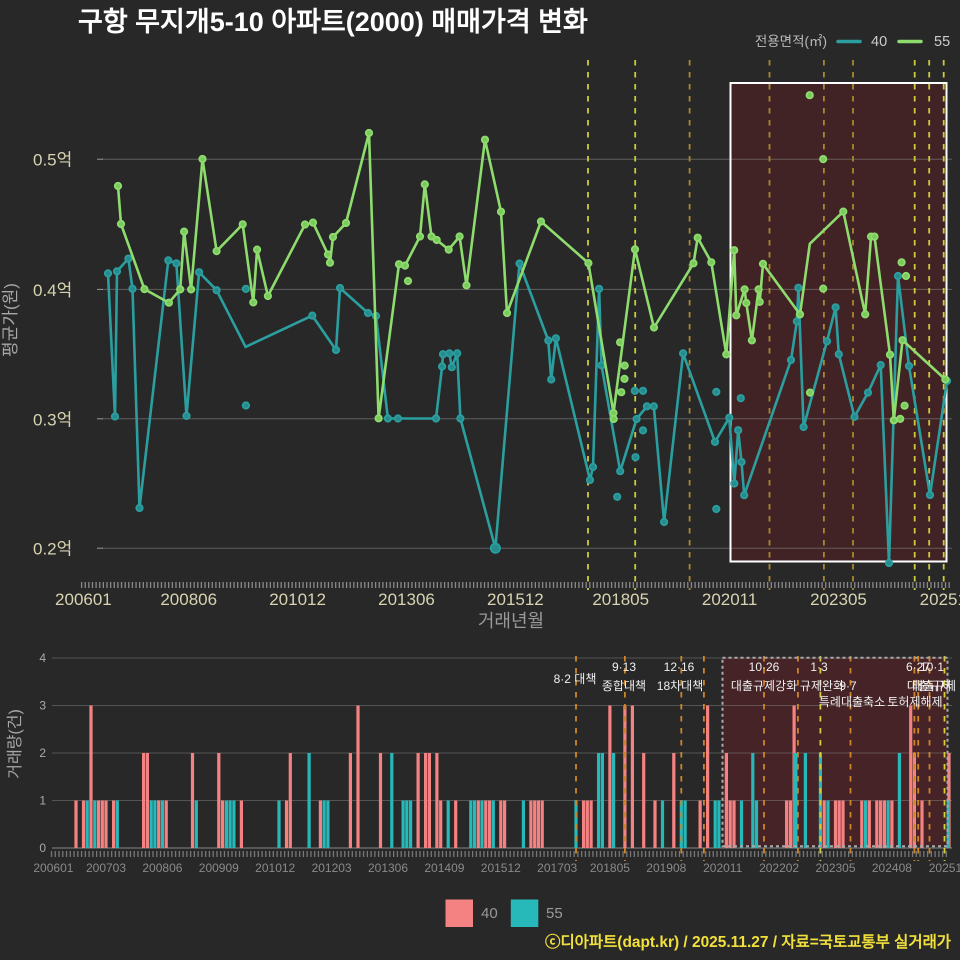 This screenshot has height=960, width=960. I want to click on svg-text: 201908, so click(666, 868).